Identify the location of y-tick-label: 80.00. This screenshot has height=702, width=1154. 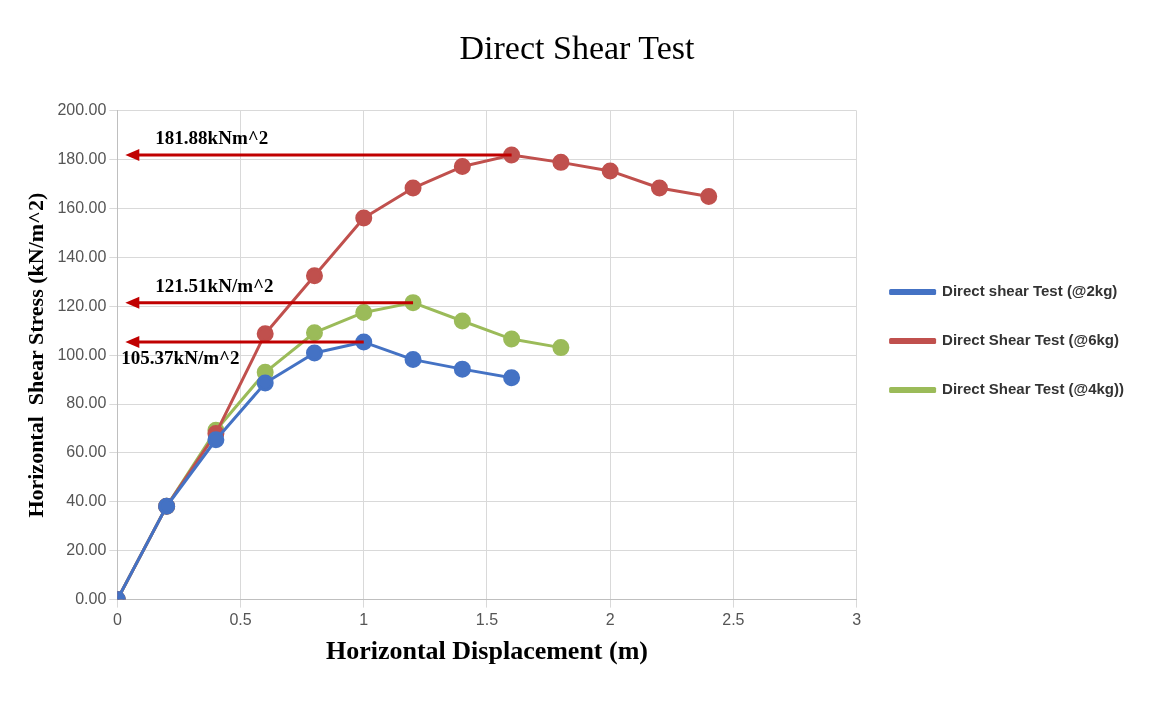
(86, 403).